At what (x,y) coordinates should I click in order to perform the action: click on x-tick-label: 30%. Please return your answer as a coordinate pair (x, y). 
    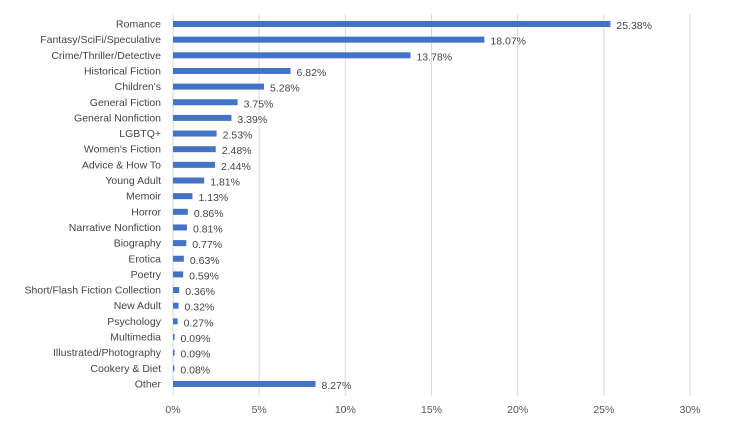
    Looking at the image, I should click on (689, 410).